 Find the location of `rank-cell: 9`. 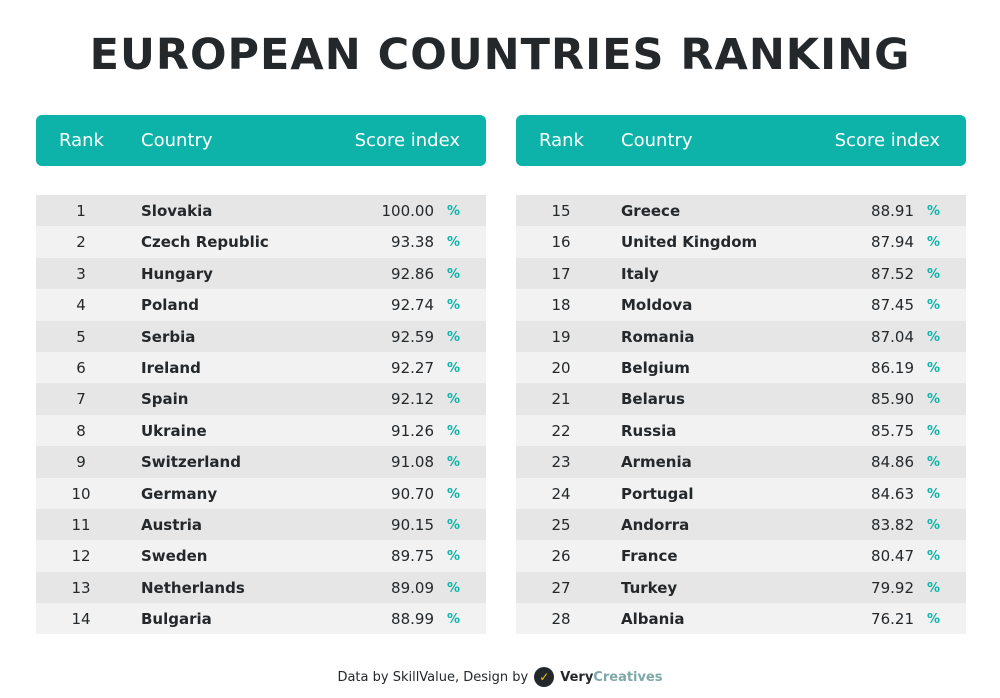

rank-cell: 9 is located at coordinates (81, 462).